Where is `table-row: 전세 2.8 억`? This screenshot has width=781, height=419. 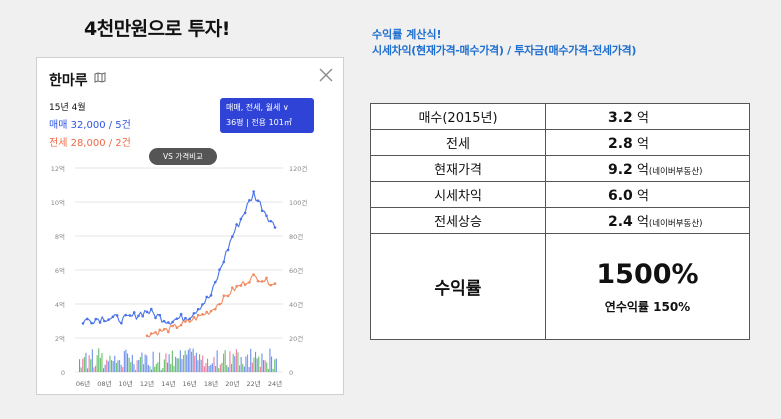
table-row: 전세 2.8 억 is located at coordinates (560, 142).